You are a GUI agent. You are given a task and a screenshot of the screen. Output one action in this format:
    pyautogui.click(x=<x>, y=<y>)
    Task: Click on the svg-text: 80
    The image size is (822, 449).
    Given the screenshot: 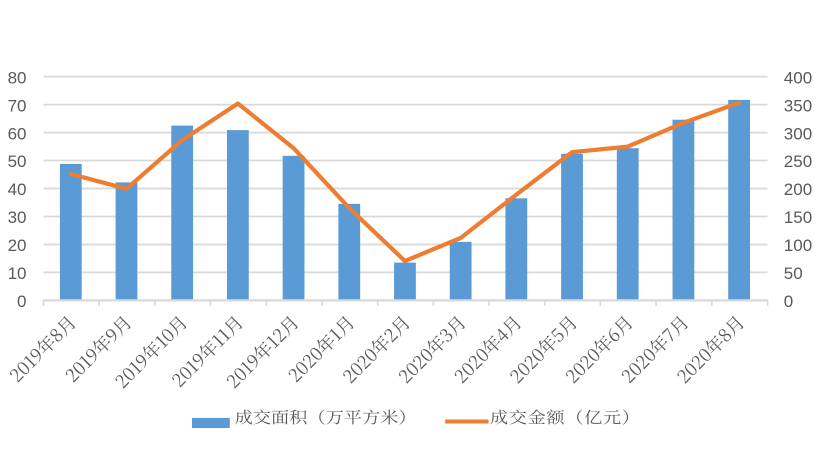 What is the action you would take?
    pyautogui.click(x=17, y=77)
    